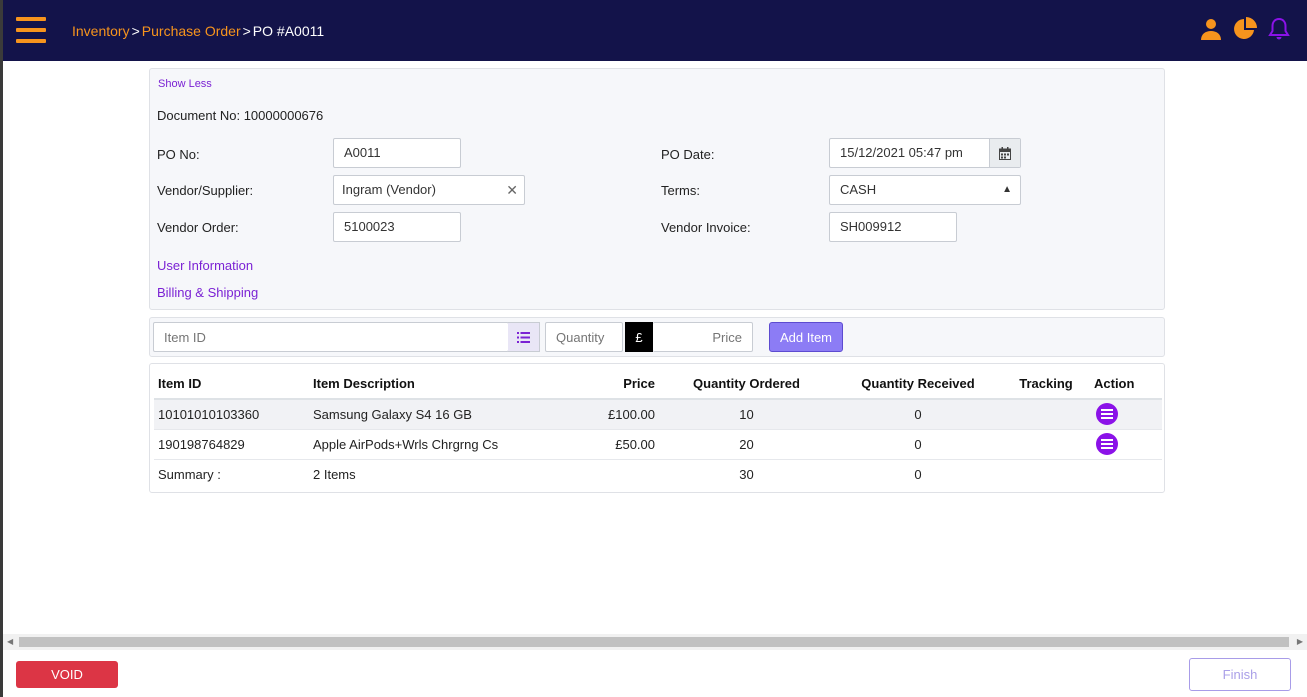 This screenshot has height=697, width=1307. Describe the element at coordinates (1279, 29) in the screenshot. I see `bell-icon` at that location.